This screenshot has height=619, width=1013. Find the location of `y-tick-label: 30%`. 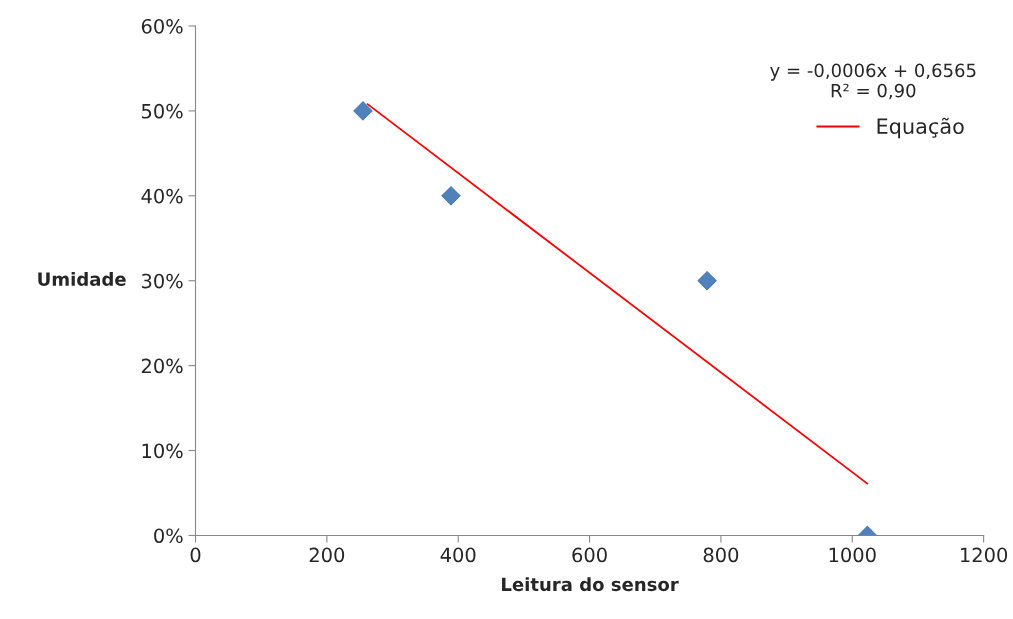

y-tick-label: 30% is located at coordinates (162, 281).